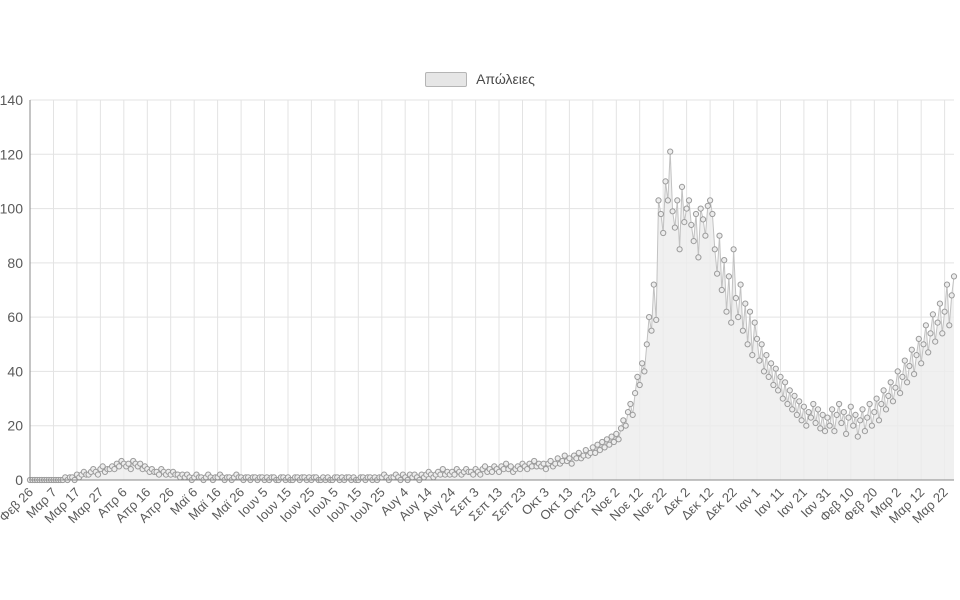 Image resolution: width=960 pixels, height=600 pixels. I want to click on y-tick-label: 60, so click(15, 317).